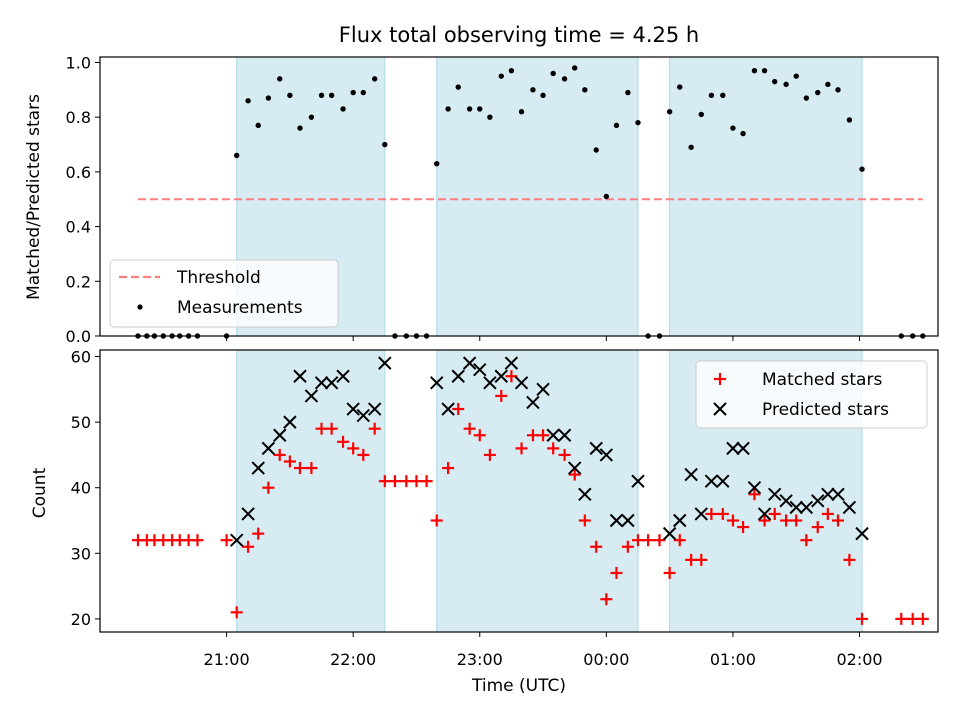 The height and width of the screenshot is (720, 960). I want to click on top-ytick-label: 0.0, so click(78, 336).